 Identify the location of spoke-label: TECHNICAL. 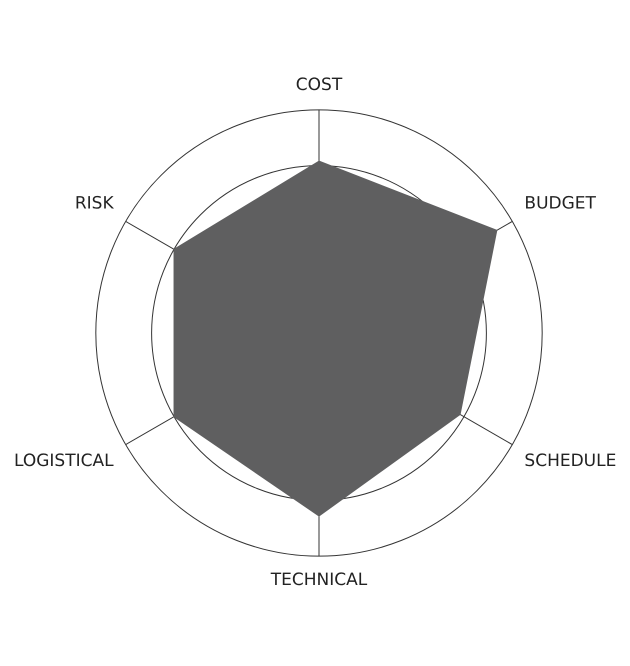
(319, 580).